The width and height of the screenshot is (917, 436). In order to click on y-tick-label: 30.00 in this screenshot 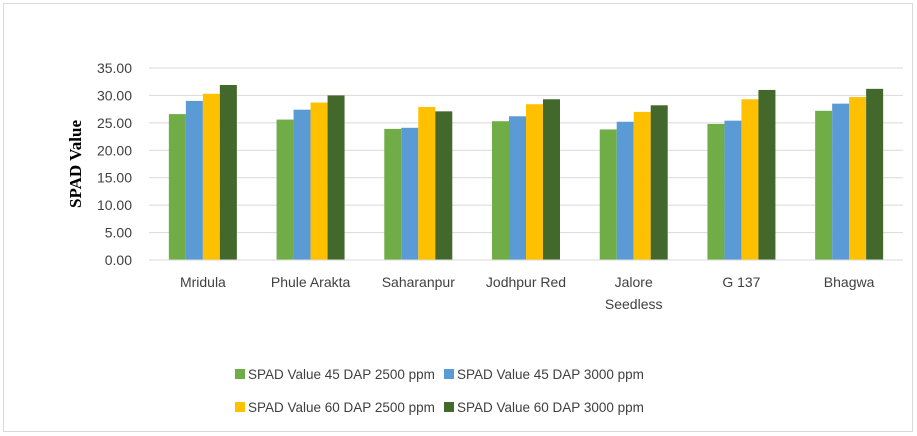, I will do `click(114, 95)`.